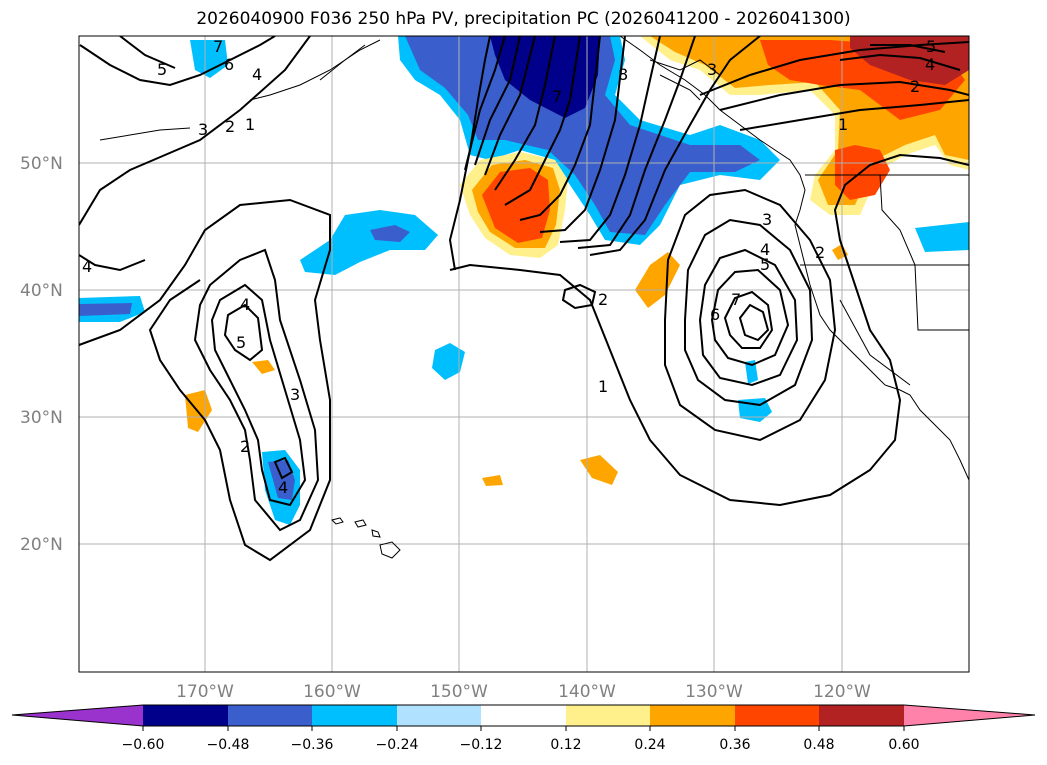 The height and width of the screenshot is (765, 1047). Describe the element at coordinates (459, 692) in the screenshot. I see `lon-label-150w: 150°W` at that location.